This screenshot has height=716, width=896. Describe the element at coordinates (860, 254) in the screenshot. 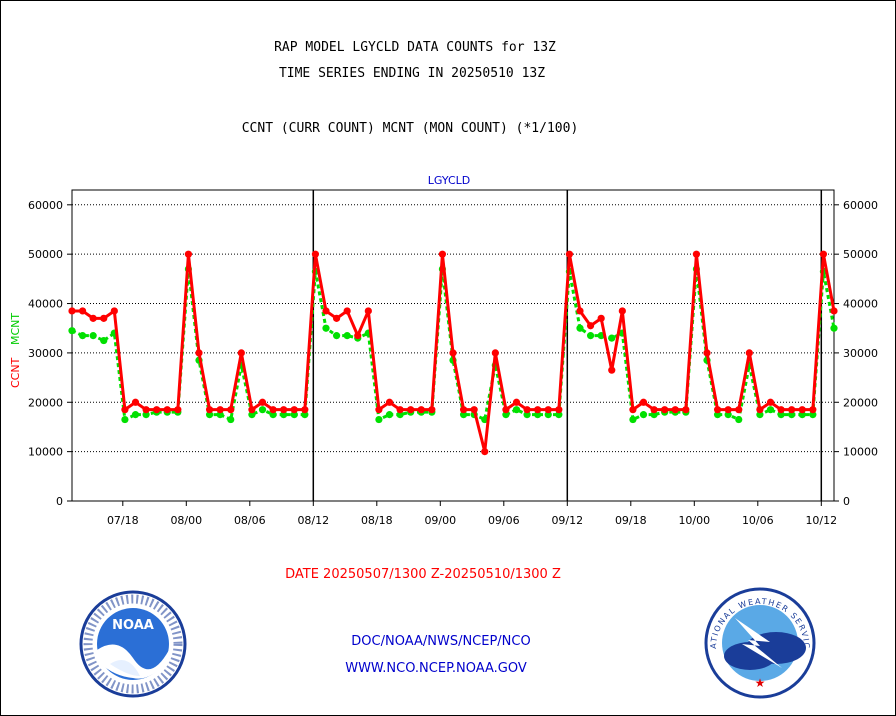

I see `y-tick-label-right: 50000` at that location.